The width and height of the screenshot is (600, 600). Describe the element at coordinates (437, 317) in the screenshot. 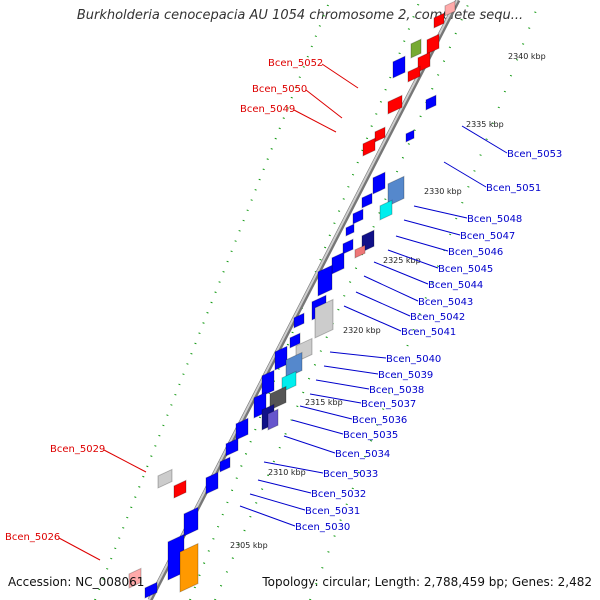

I see `gene-label-right: Bcen_5042` at that location.